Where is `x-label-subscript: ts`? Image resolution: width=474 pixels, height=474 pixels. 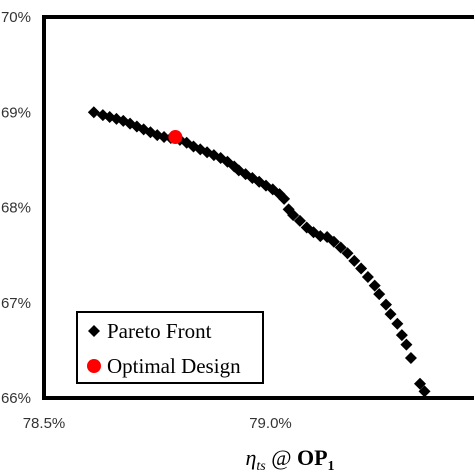 x-label-subscript: ts is located at coordinates (261, 466).